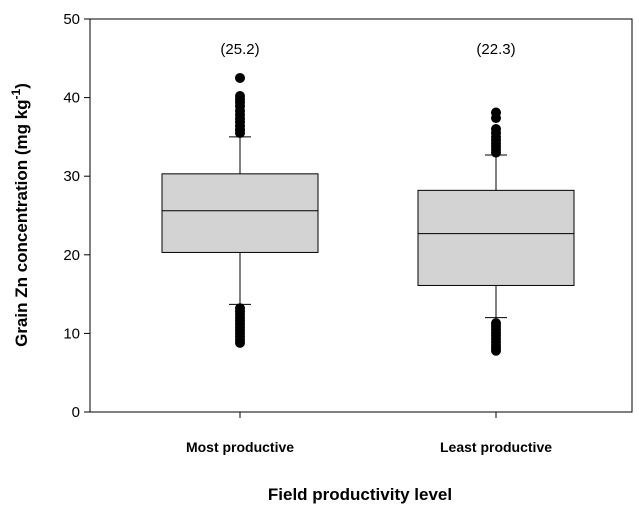 The width and height of the screenshot is (639, 506). What do you see at coordinates (71, 98) in the screenshot?
I see `y-tick-label: 40` at bounding box center [71, 98].